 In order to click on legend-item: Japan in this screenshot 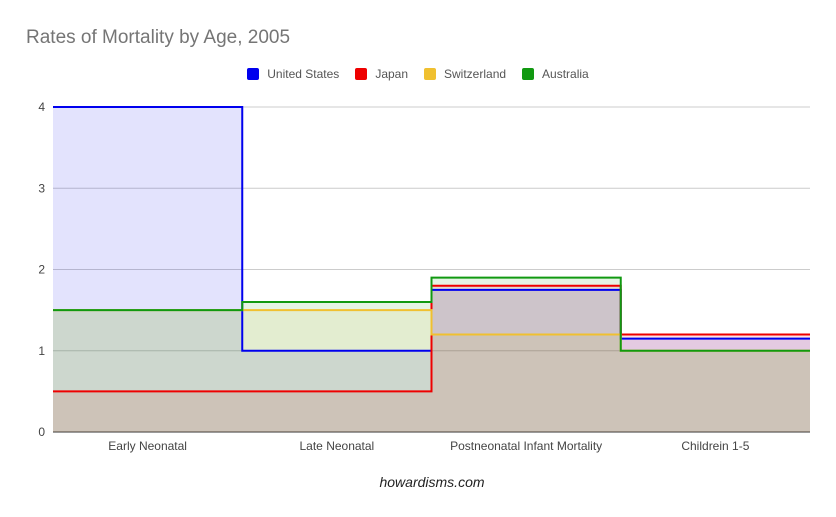, I will do `click(381, 74)`.